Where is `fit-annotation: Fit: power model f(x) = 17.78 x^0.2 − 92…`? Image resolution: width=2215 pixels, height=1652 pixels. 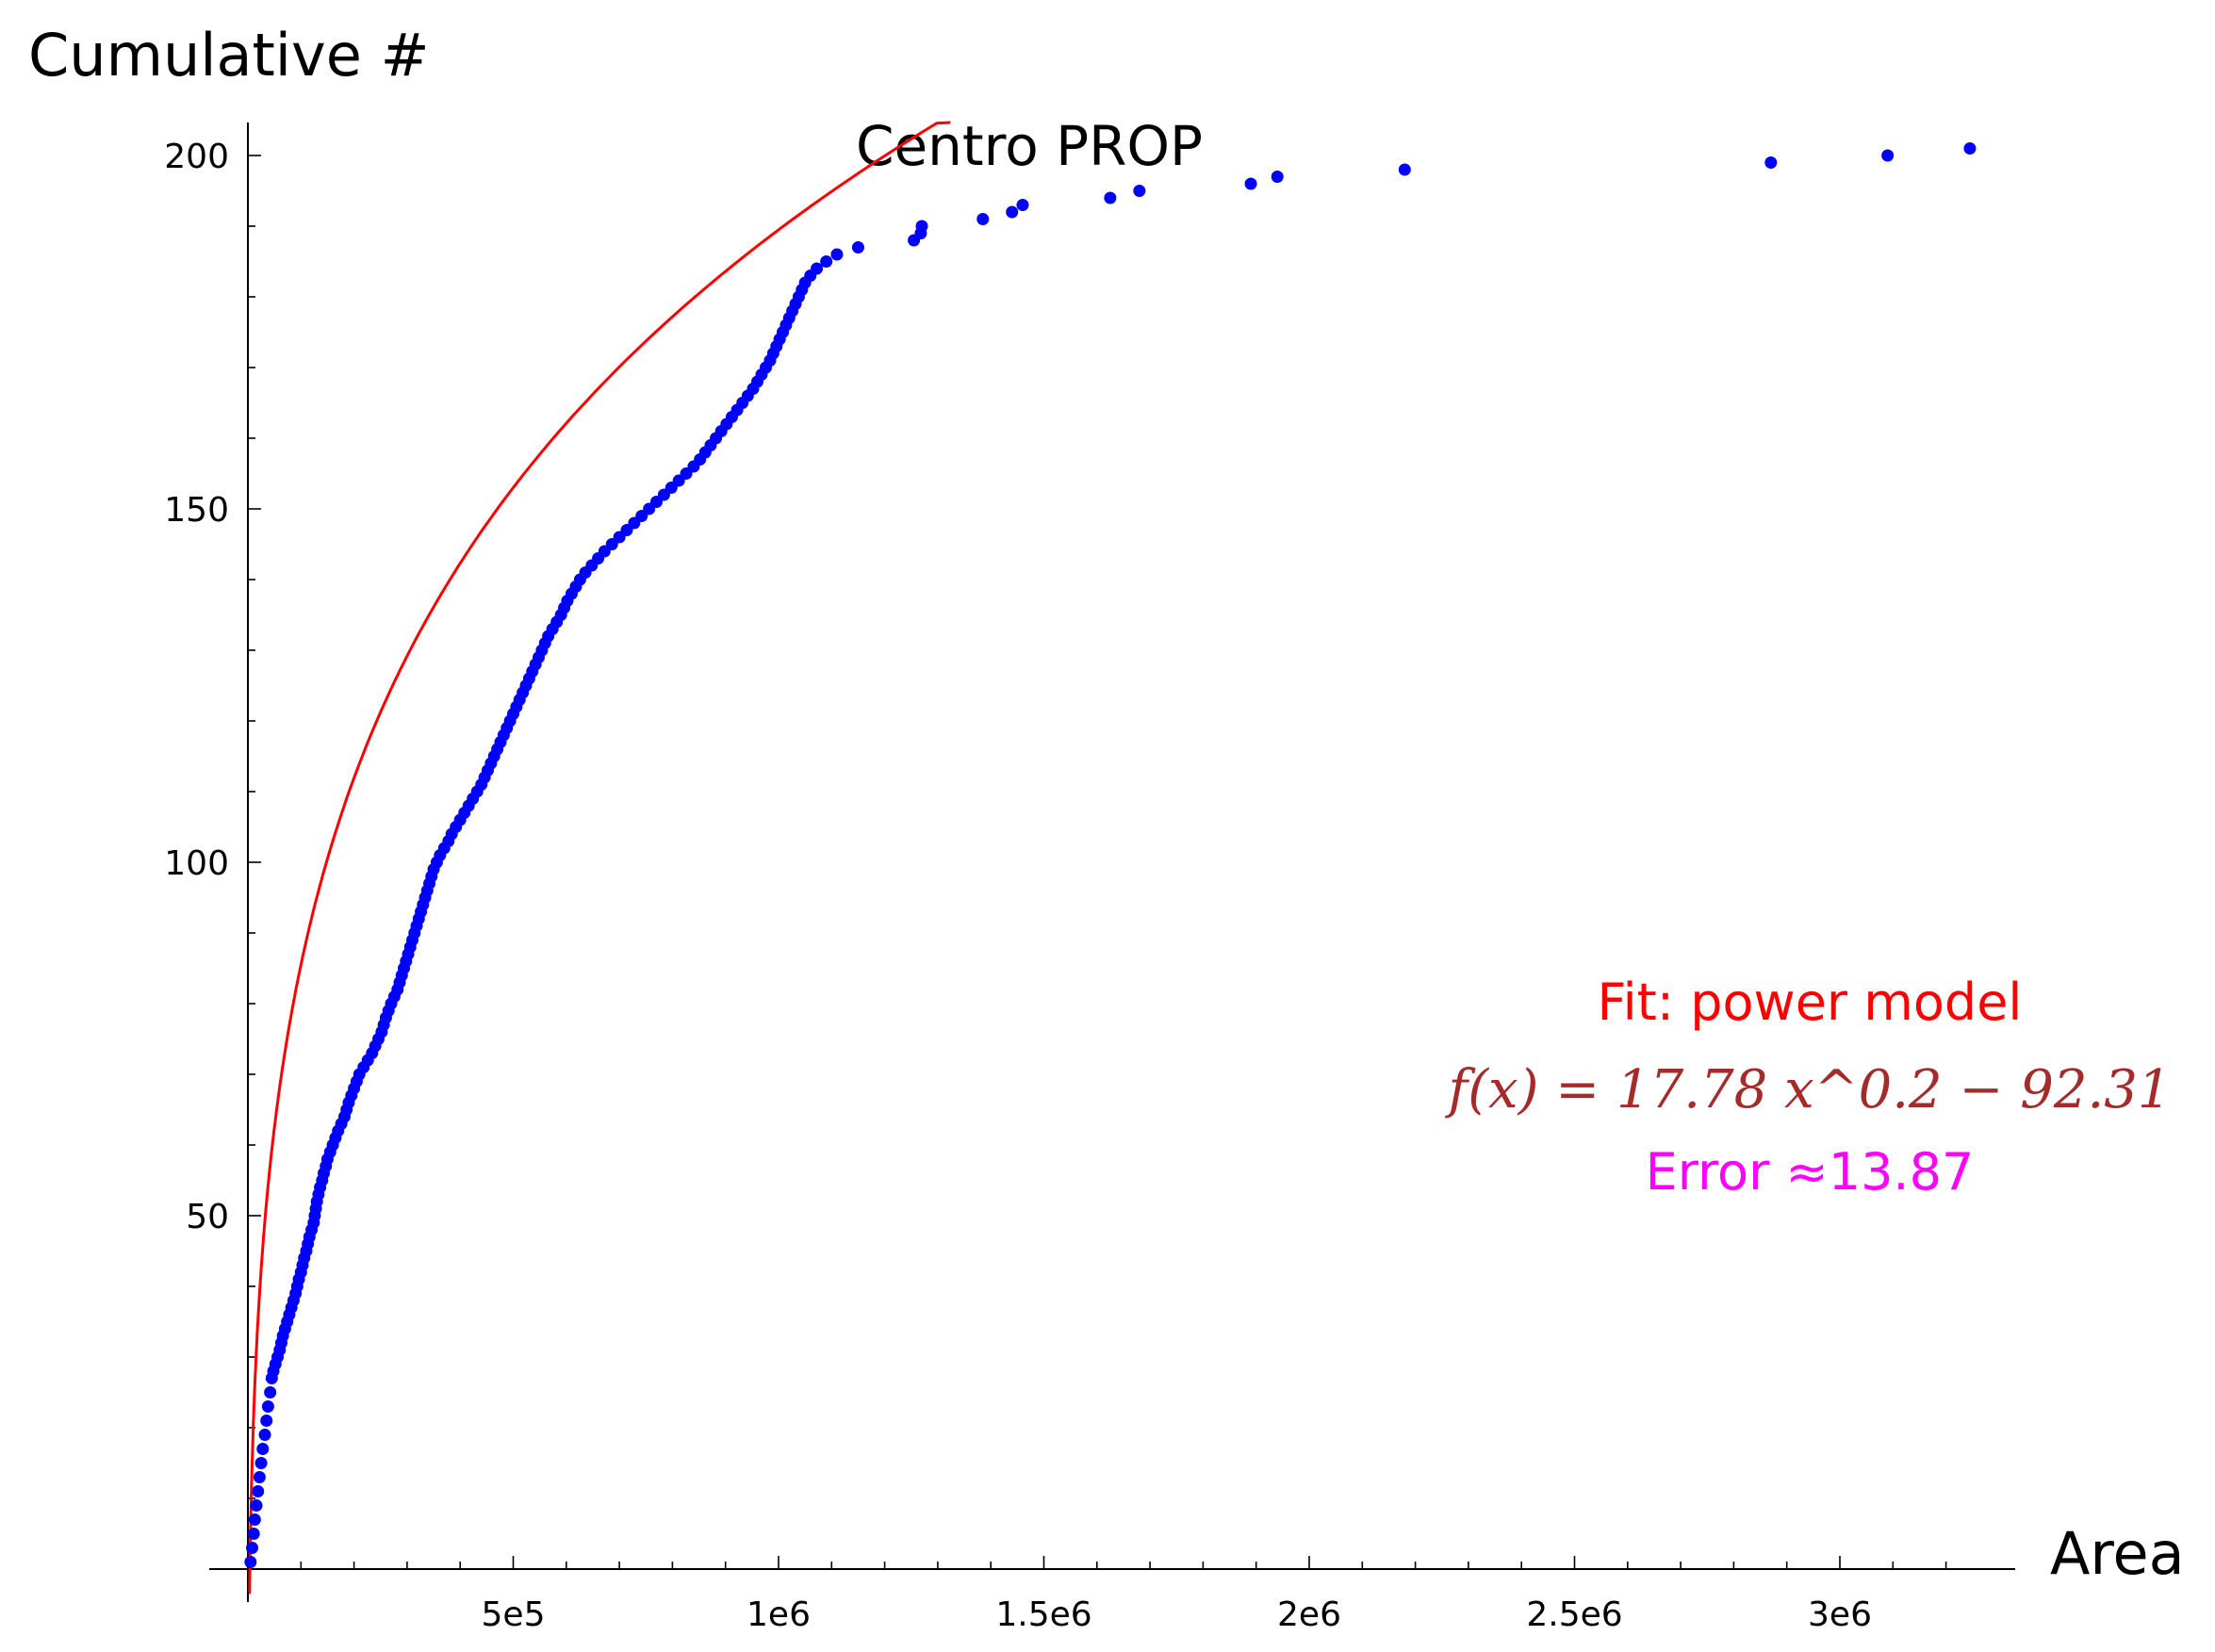
fit-annotation: Fit: power model f(x) = 17.78 x^0.2 − 92… is located at coordinates (1807, 1087).